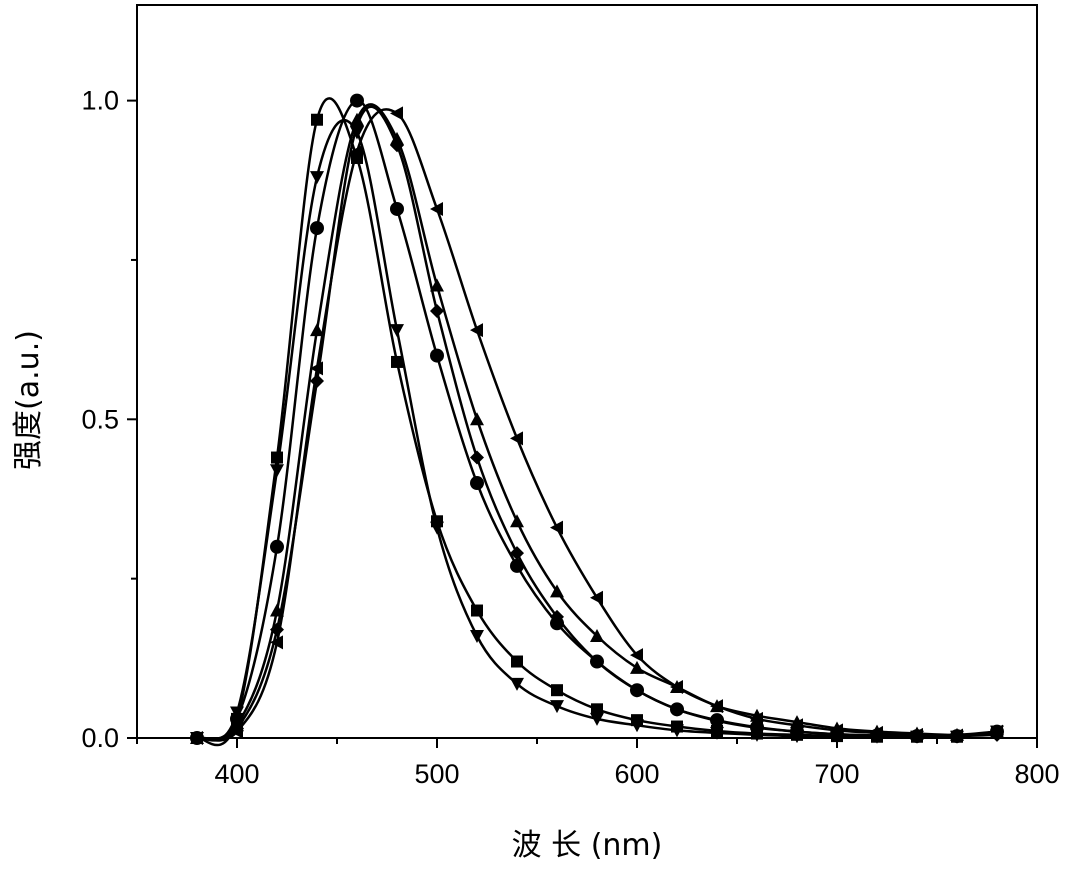 The height and width of the screenshot is (871, 1070). Describe the element at coordinates (587, 845) in the screenshot. I see `x-axis-title: 波 长 (nm)` at that location.